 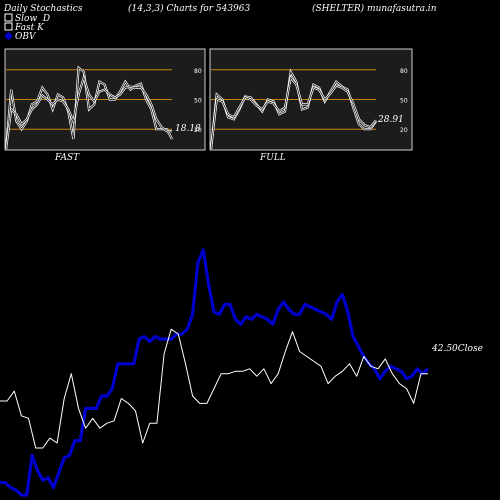 I want to click on full-level-label-20: 20, so click(x=404, y=130).